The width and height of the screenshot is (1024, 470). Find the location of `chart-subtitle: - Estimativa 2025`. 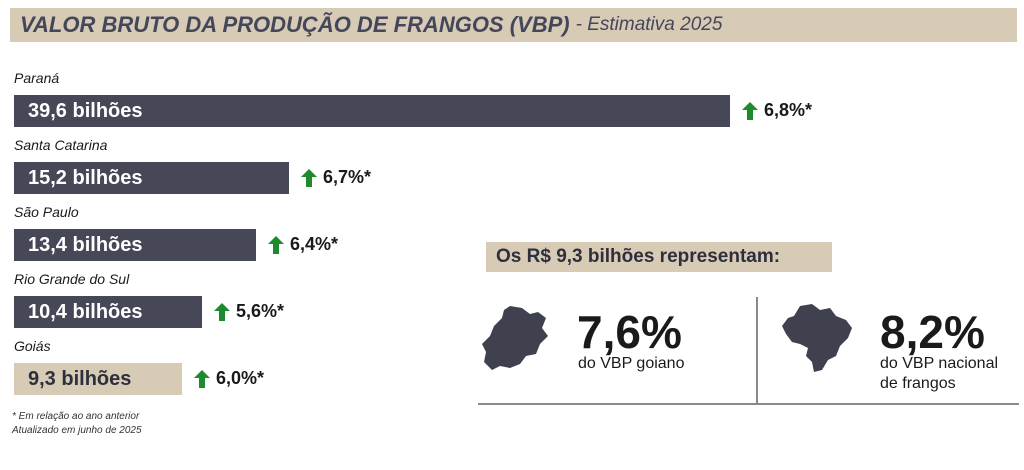

chart-subtitle: - Estimativa 2025 is located at coordinates (649, 24).